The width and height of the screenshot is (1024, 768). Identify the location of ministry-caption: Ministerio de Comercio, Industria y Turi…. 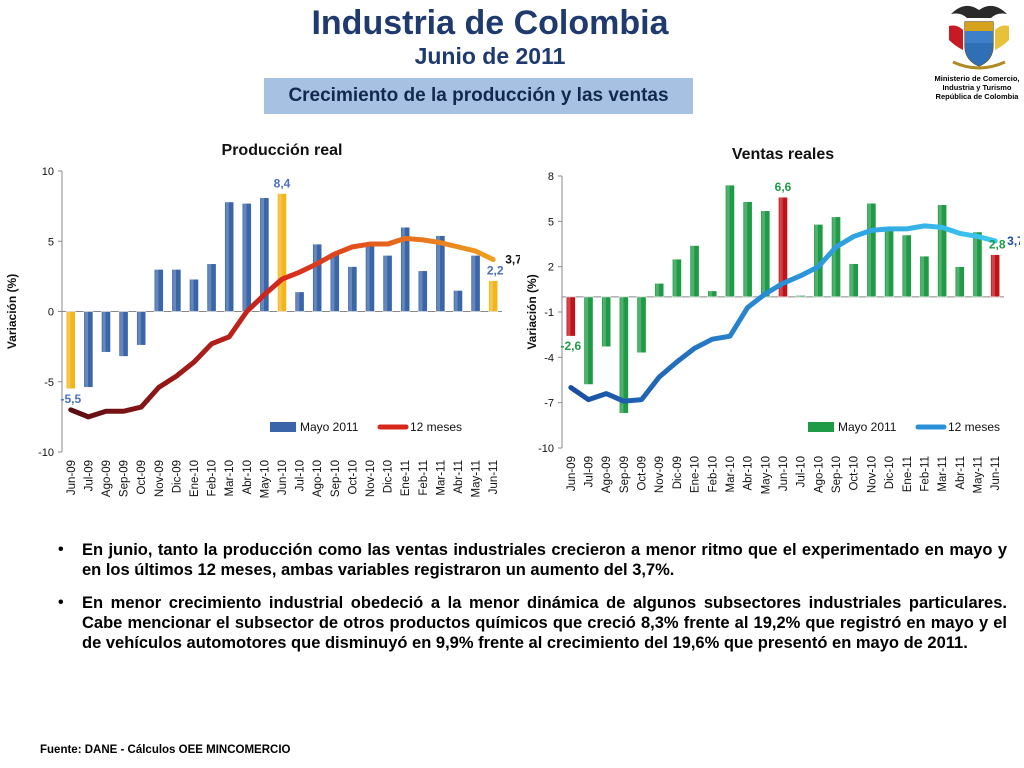
(972, 87).